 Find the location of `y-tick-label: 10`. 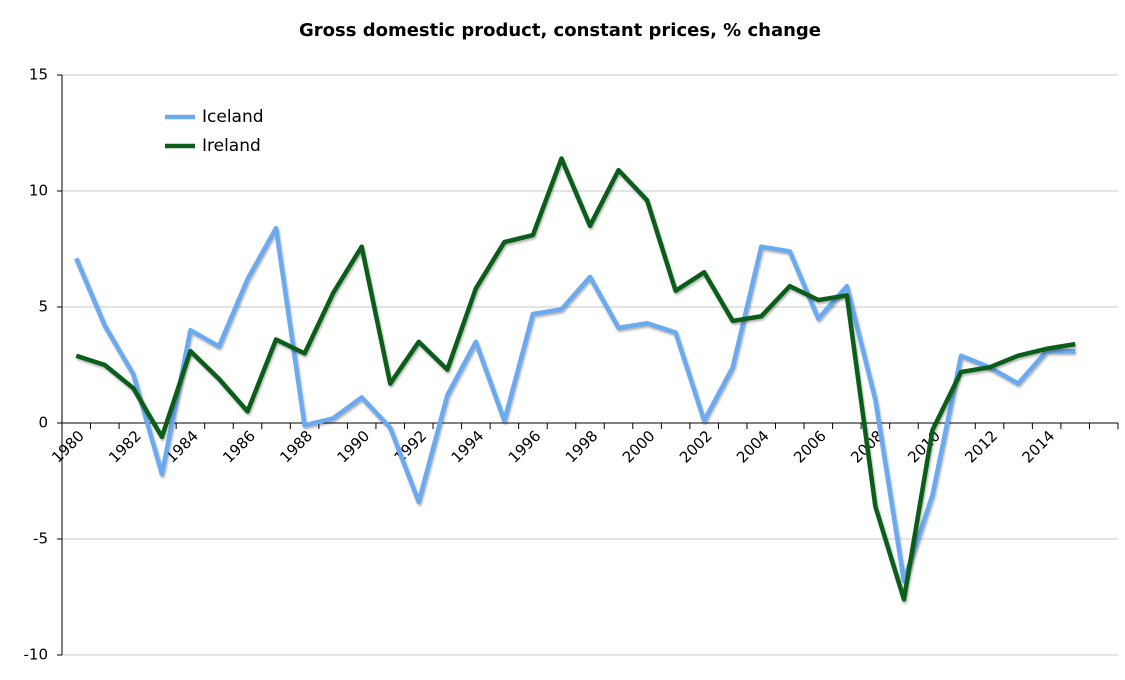

y-tick-label: 10 is located at coordinates (38, 191).